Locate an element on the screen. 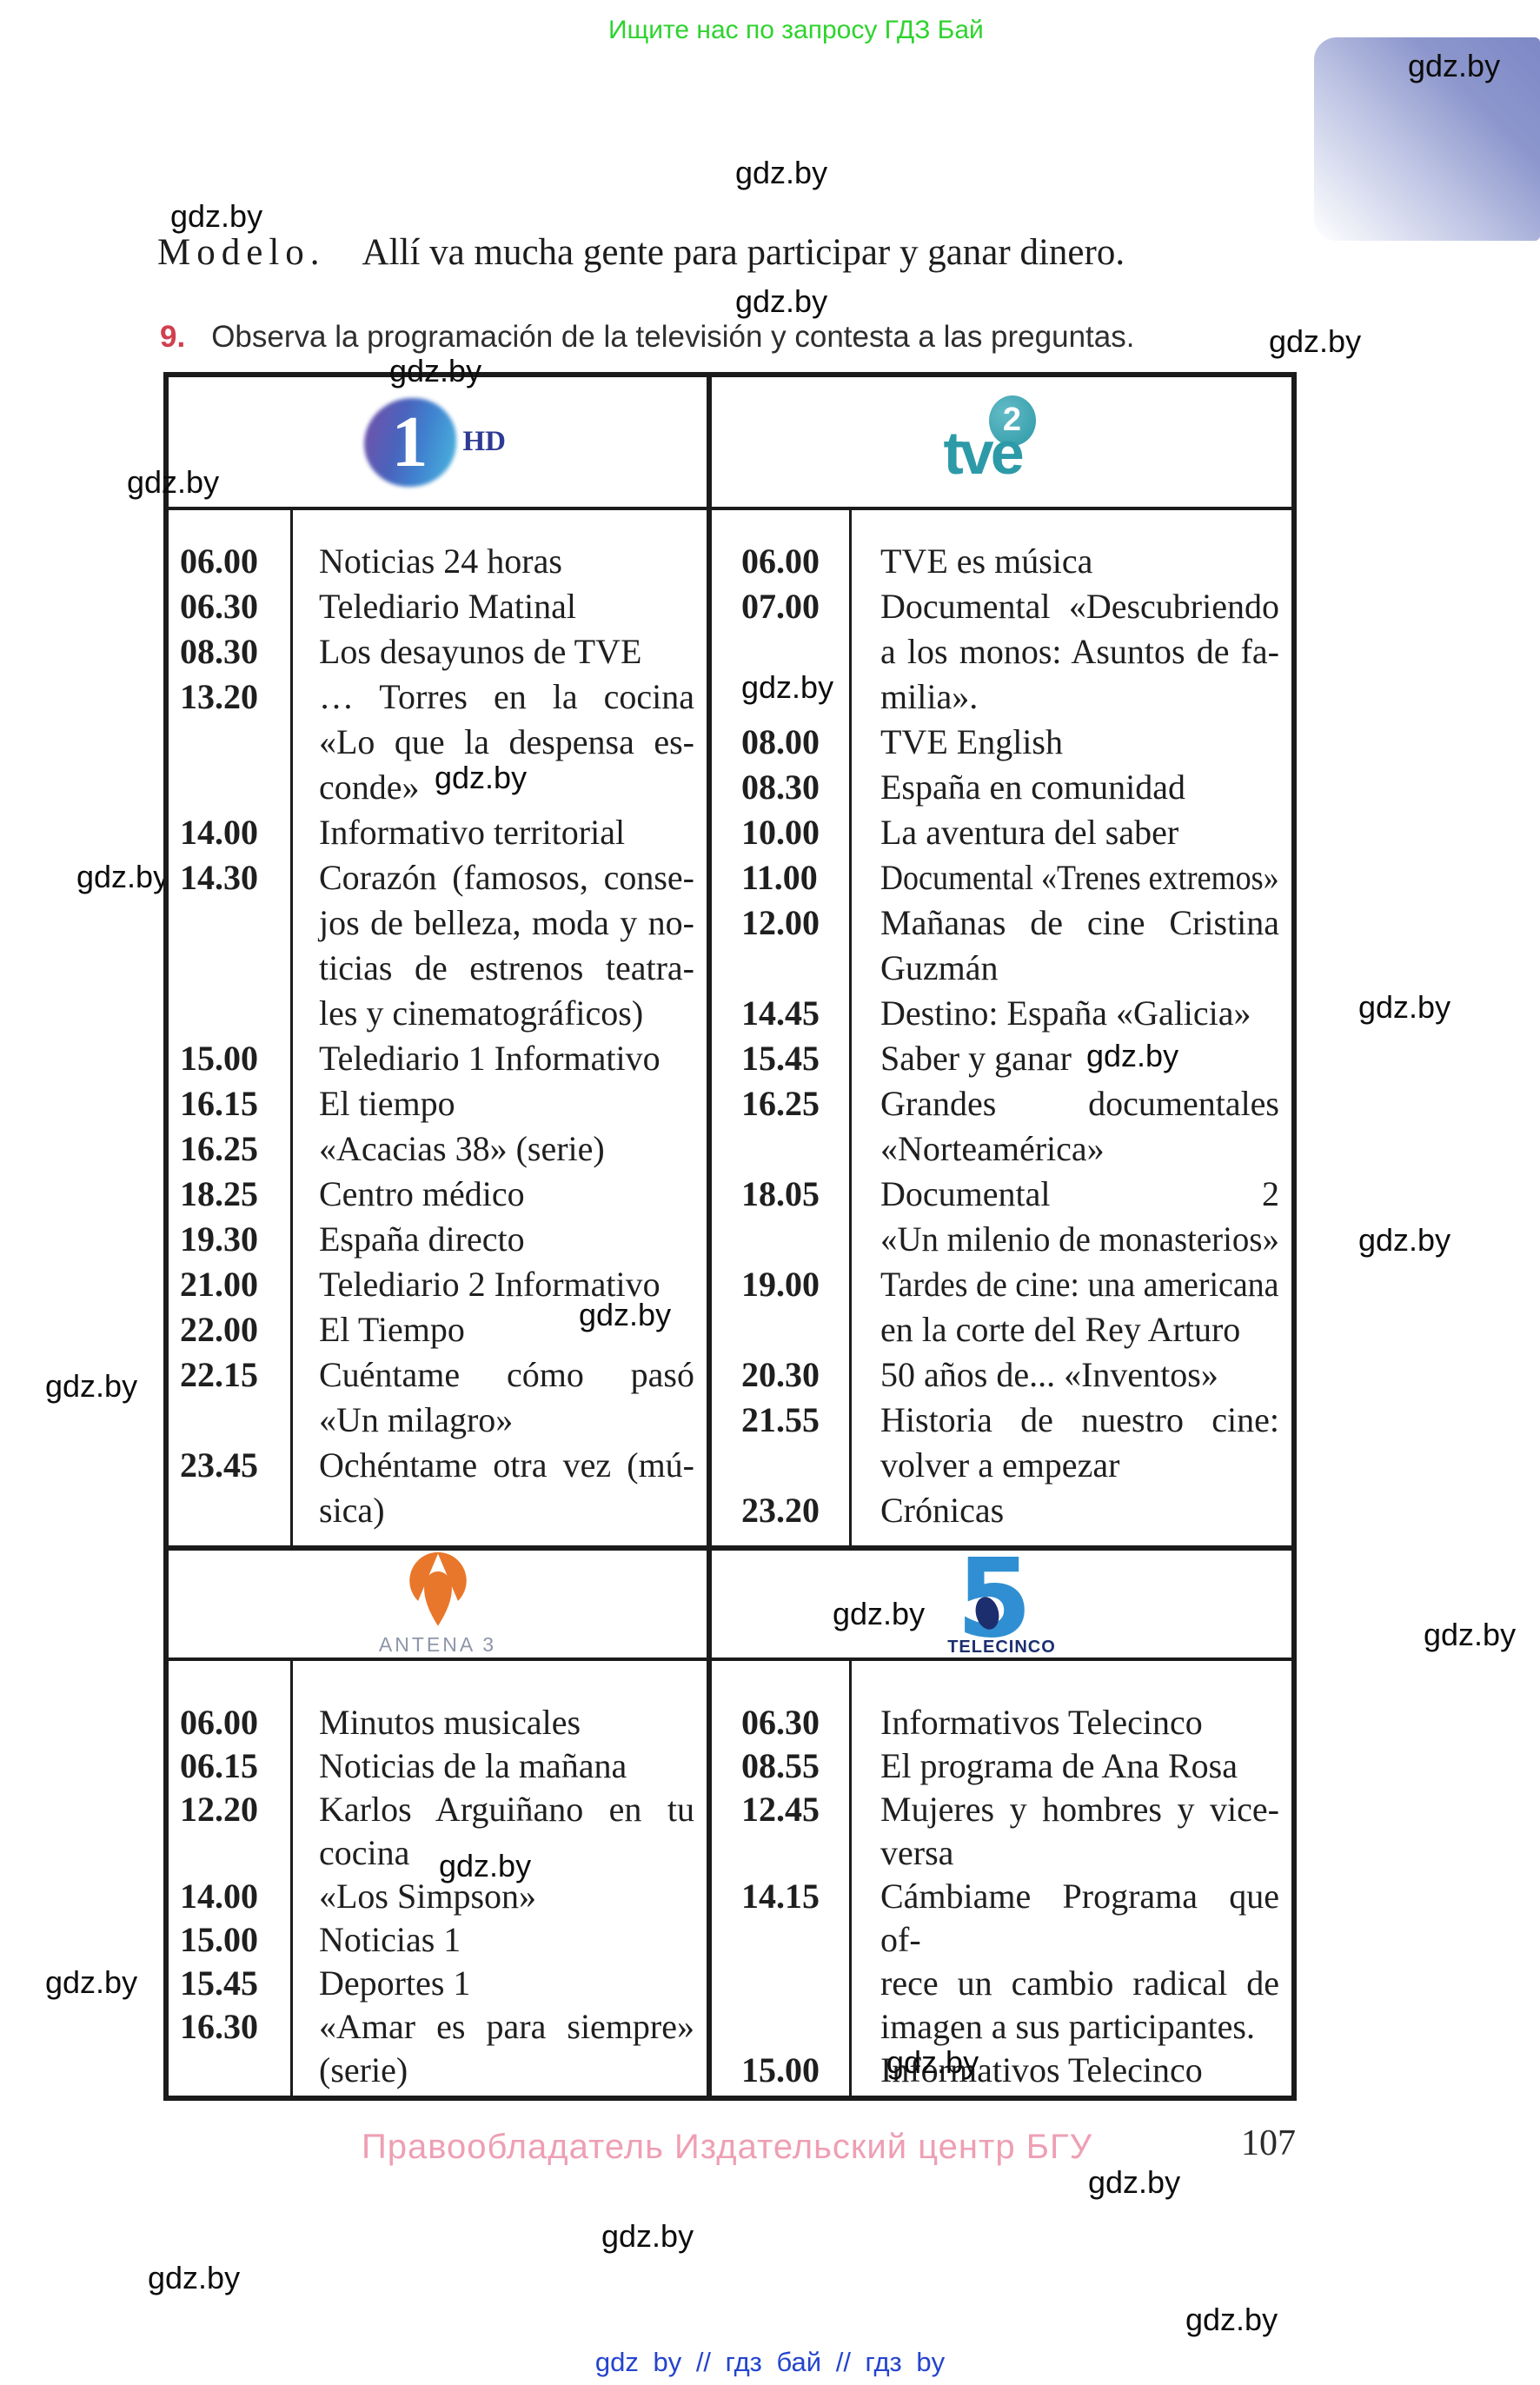 This screenshot has width=1540, height=2385. schedule-entry: 15.00 Noticias 1 is located at coordinates (438, 1940).